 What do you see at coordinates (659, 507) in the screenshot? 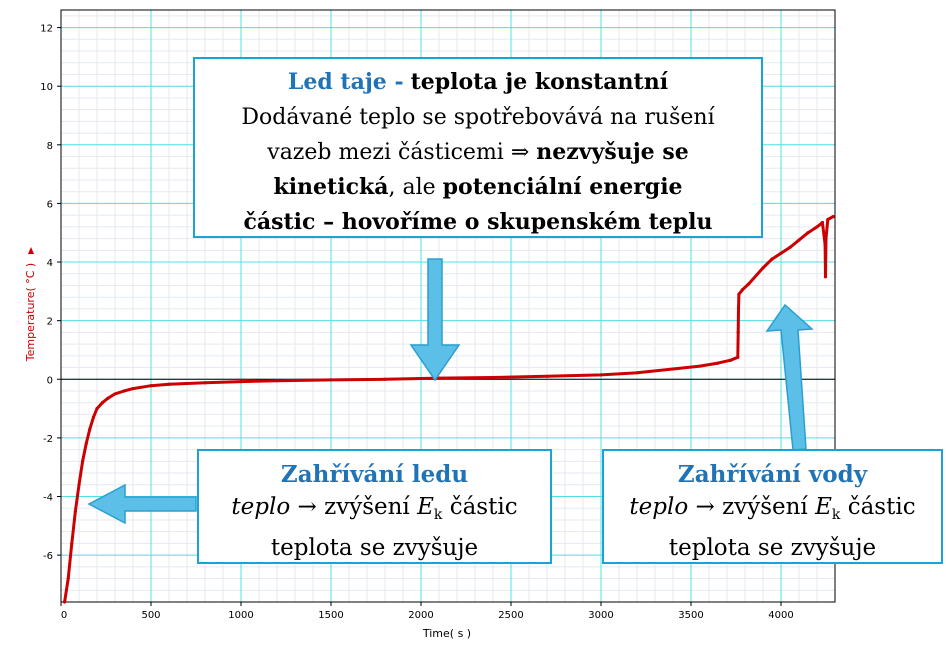
I see `water-heating-teplo: teplo` at bounding box center [659, 507].